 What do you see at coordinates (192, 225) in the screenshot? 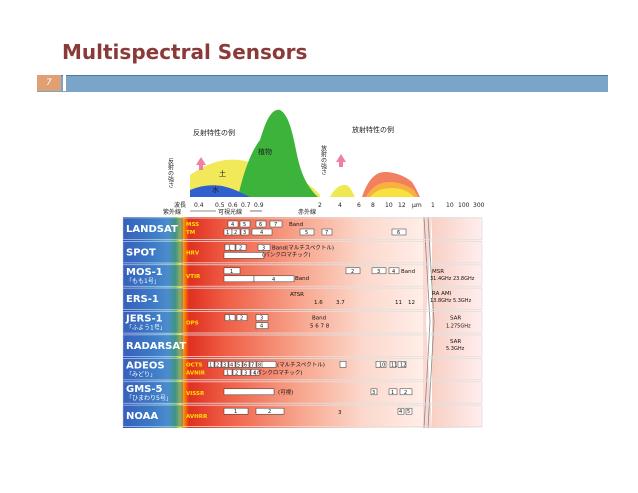
I see `instrument-name: MSS` at bounding box center [192, 225].